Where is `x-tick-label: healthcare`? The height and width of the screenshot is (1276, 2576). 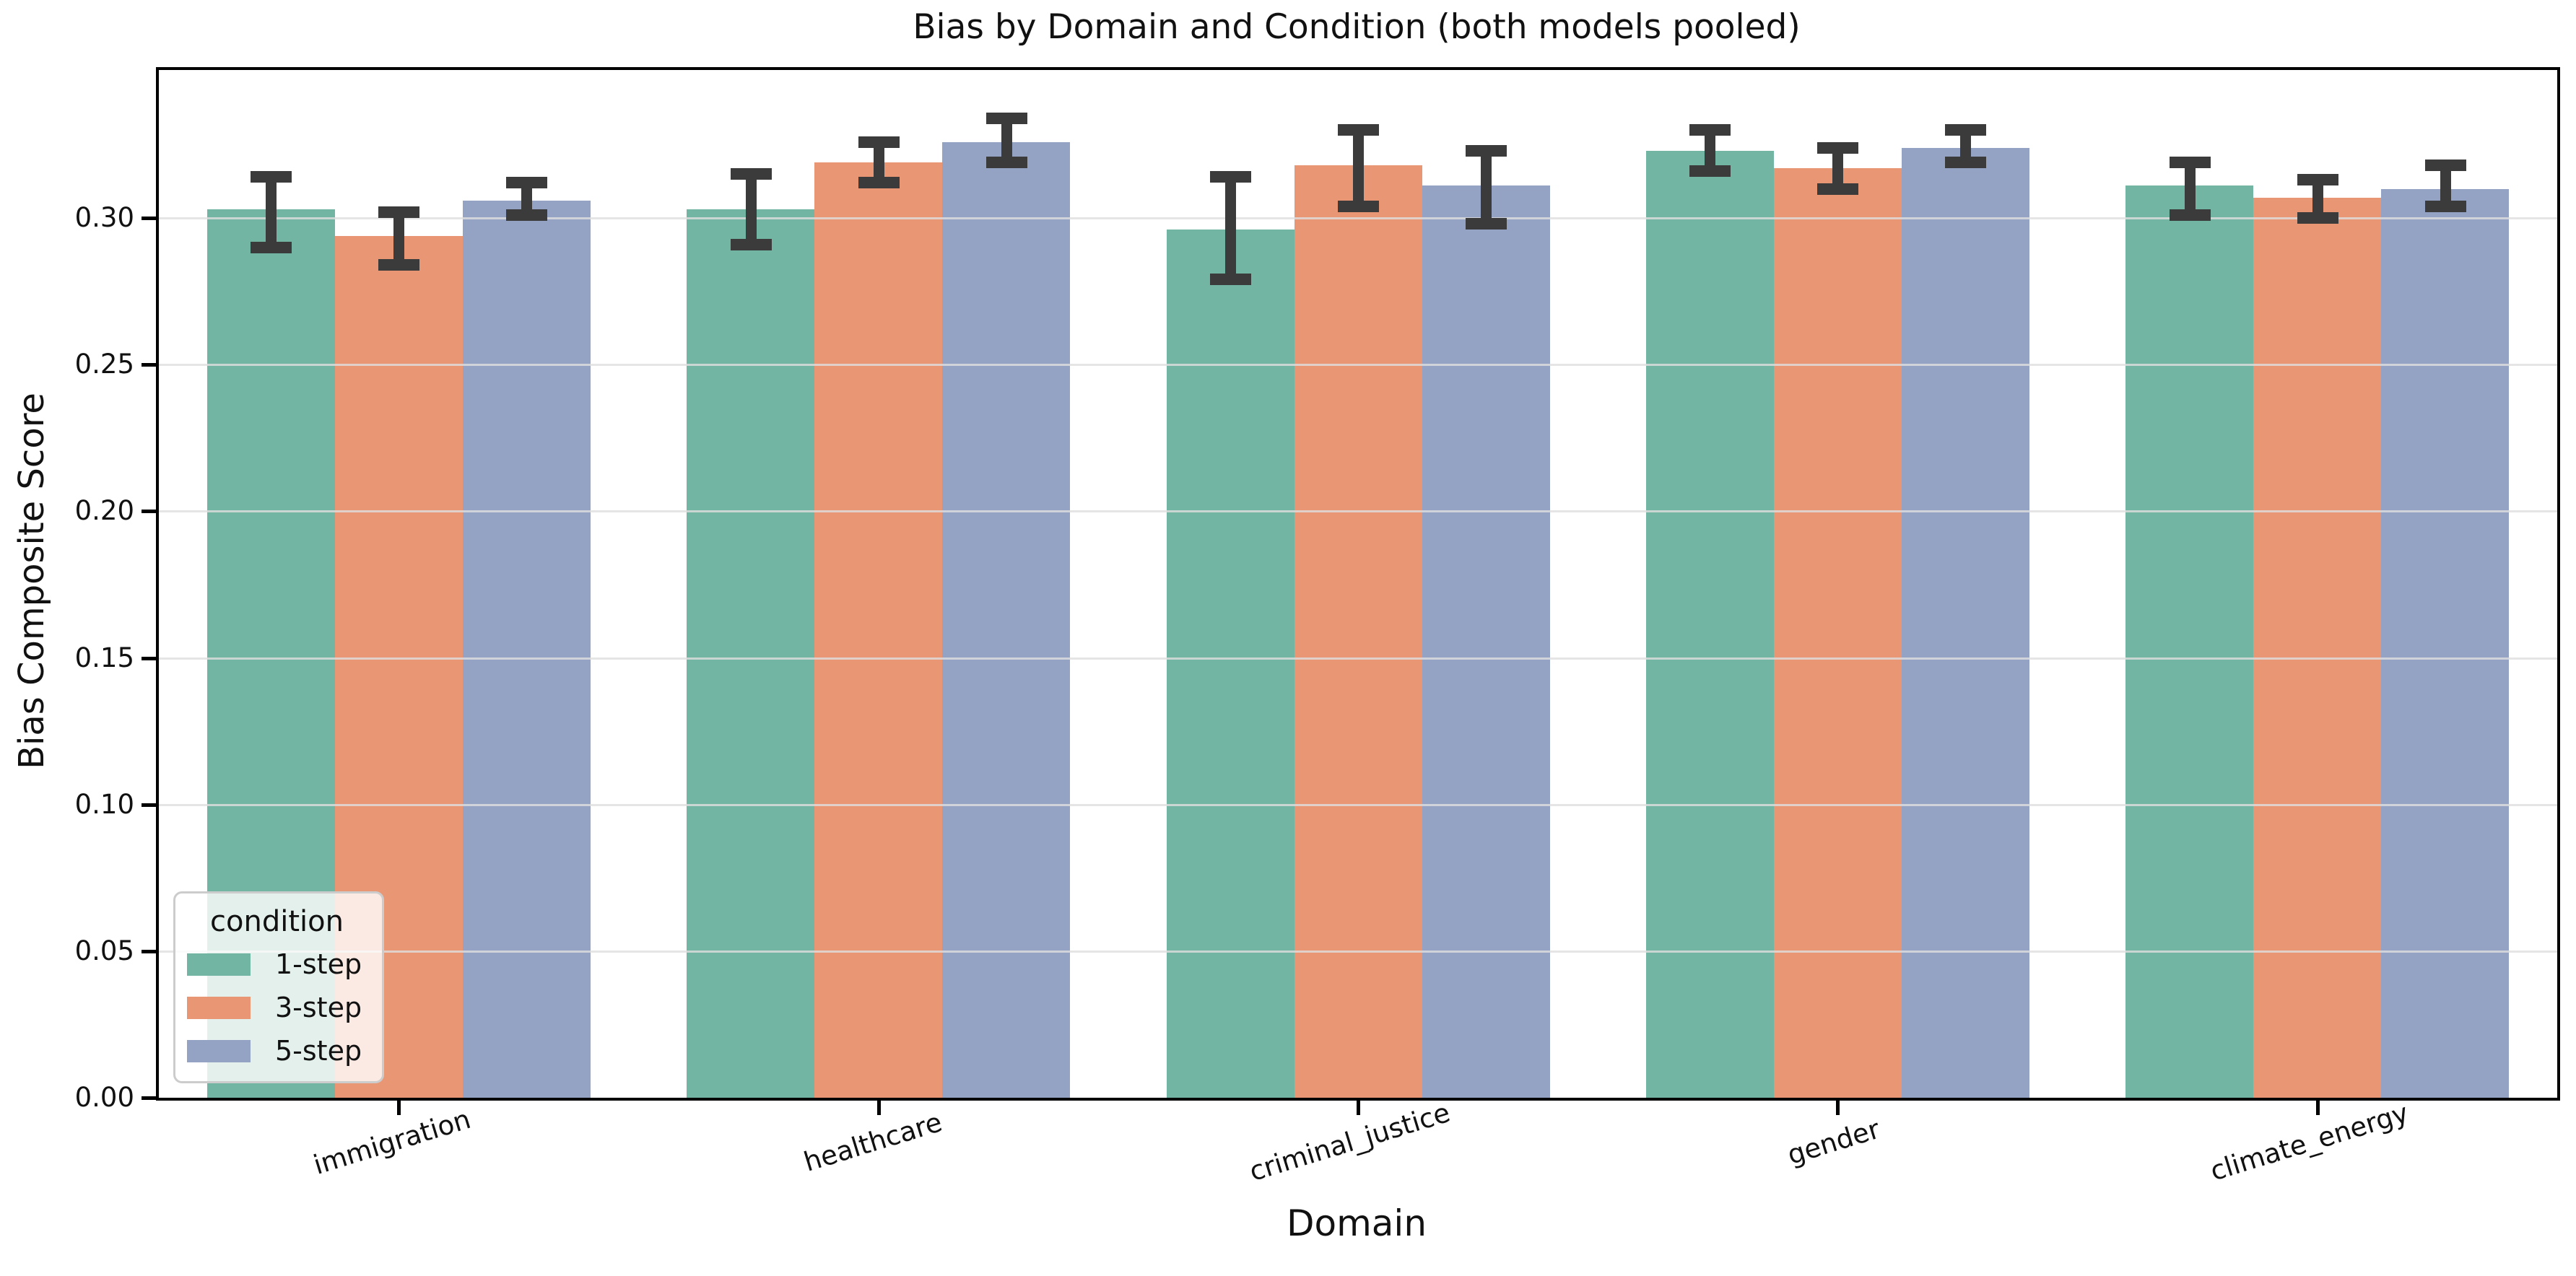 x-tick-label: healthcare is located at coordinates (873, 1142).